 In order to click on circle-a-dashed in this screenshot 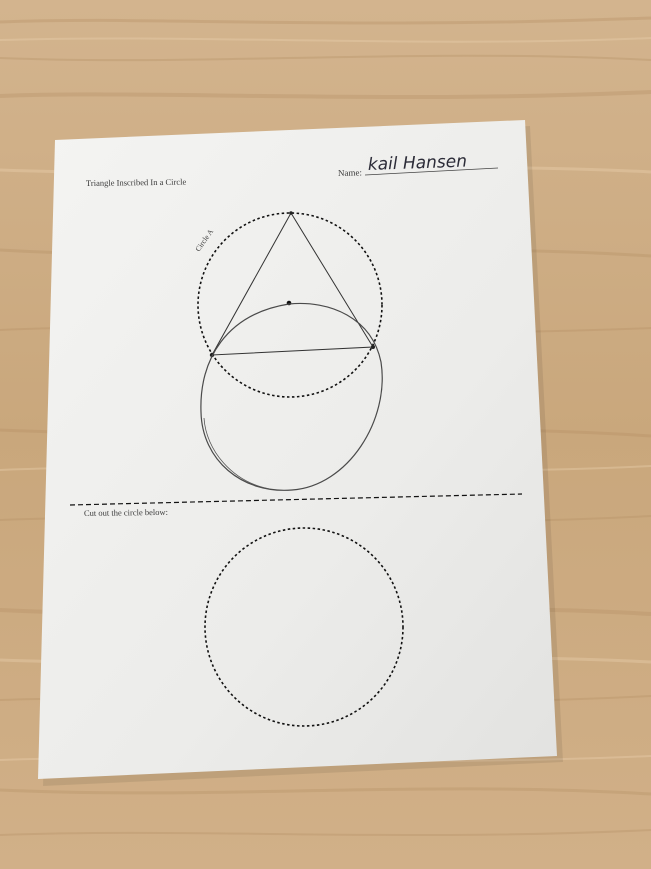, I will do `click(290, 305)`.